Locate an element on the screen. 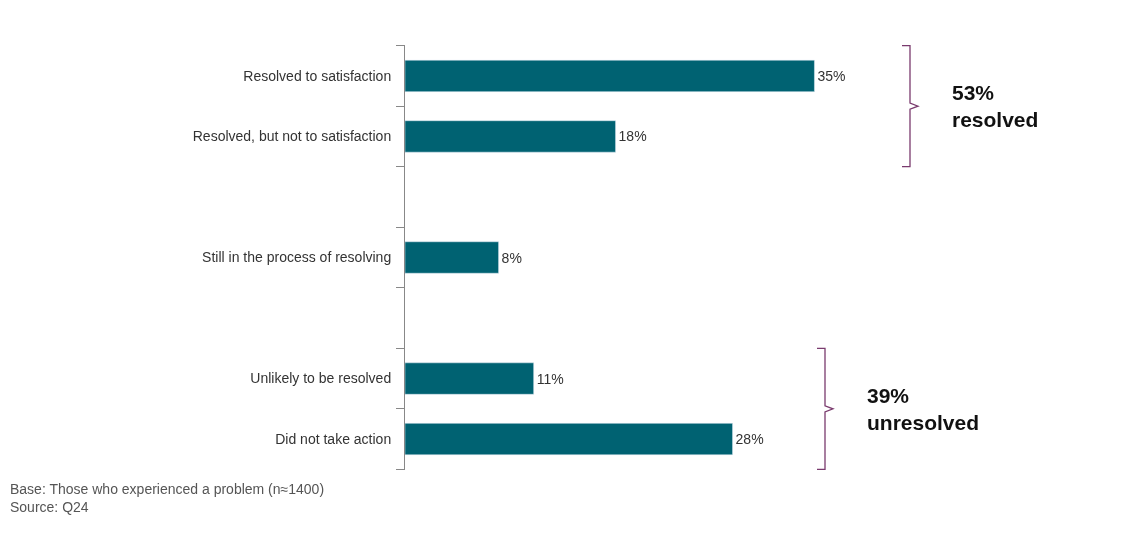  data-label: 11% is located at coordinates (550, 378).